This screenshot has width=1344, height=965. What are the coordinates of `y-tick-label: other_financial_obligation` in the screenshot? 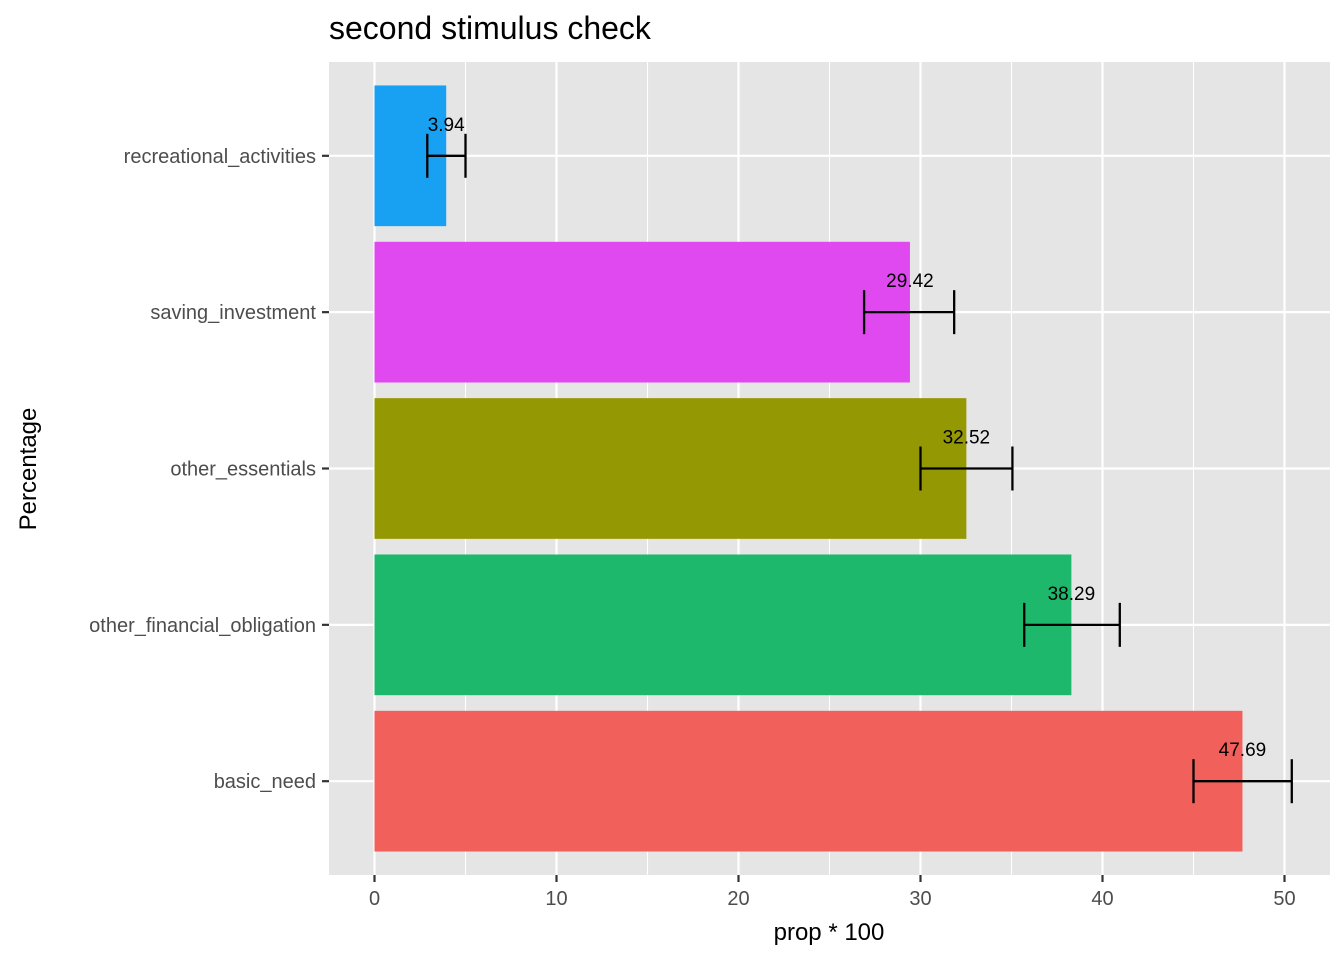 It's located at (202, 626).